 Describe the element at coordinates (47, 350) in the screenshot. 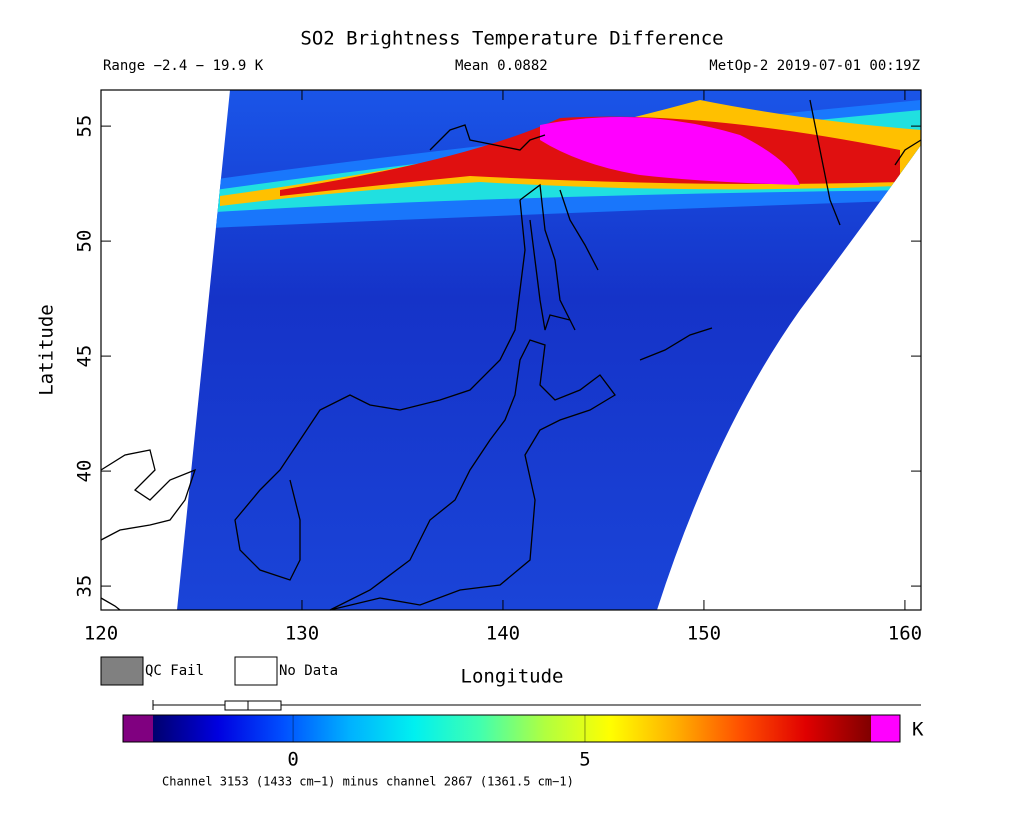

I see `y-axis-label: Latitude` at that location.